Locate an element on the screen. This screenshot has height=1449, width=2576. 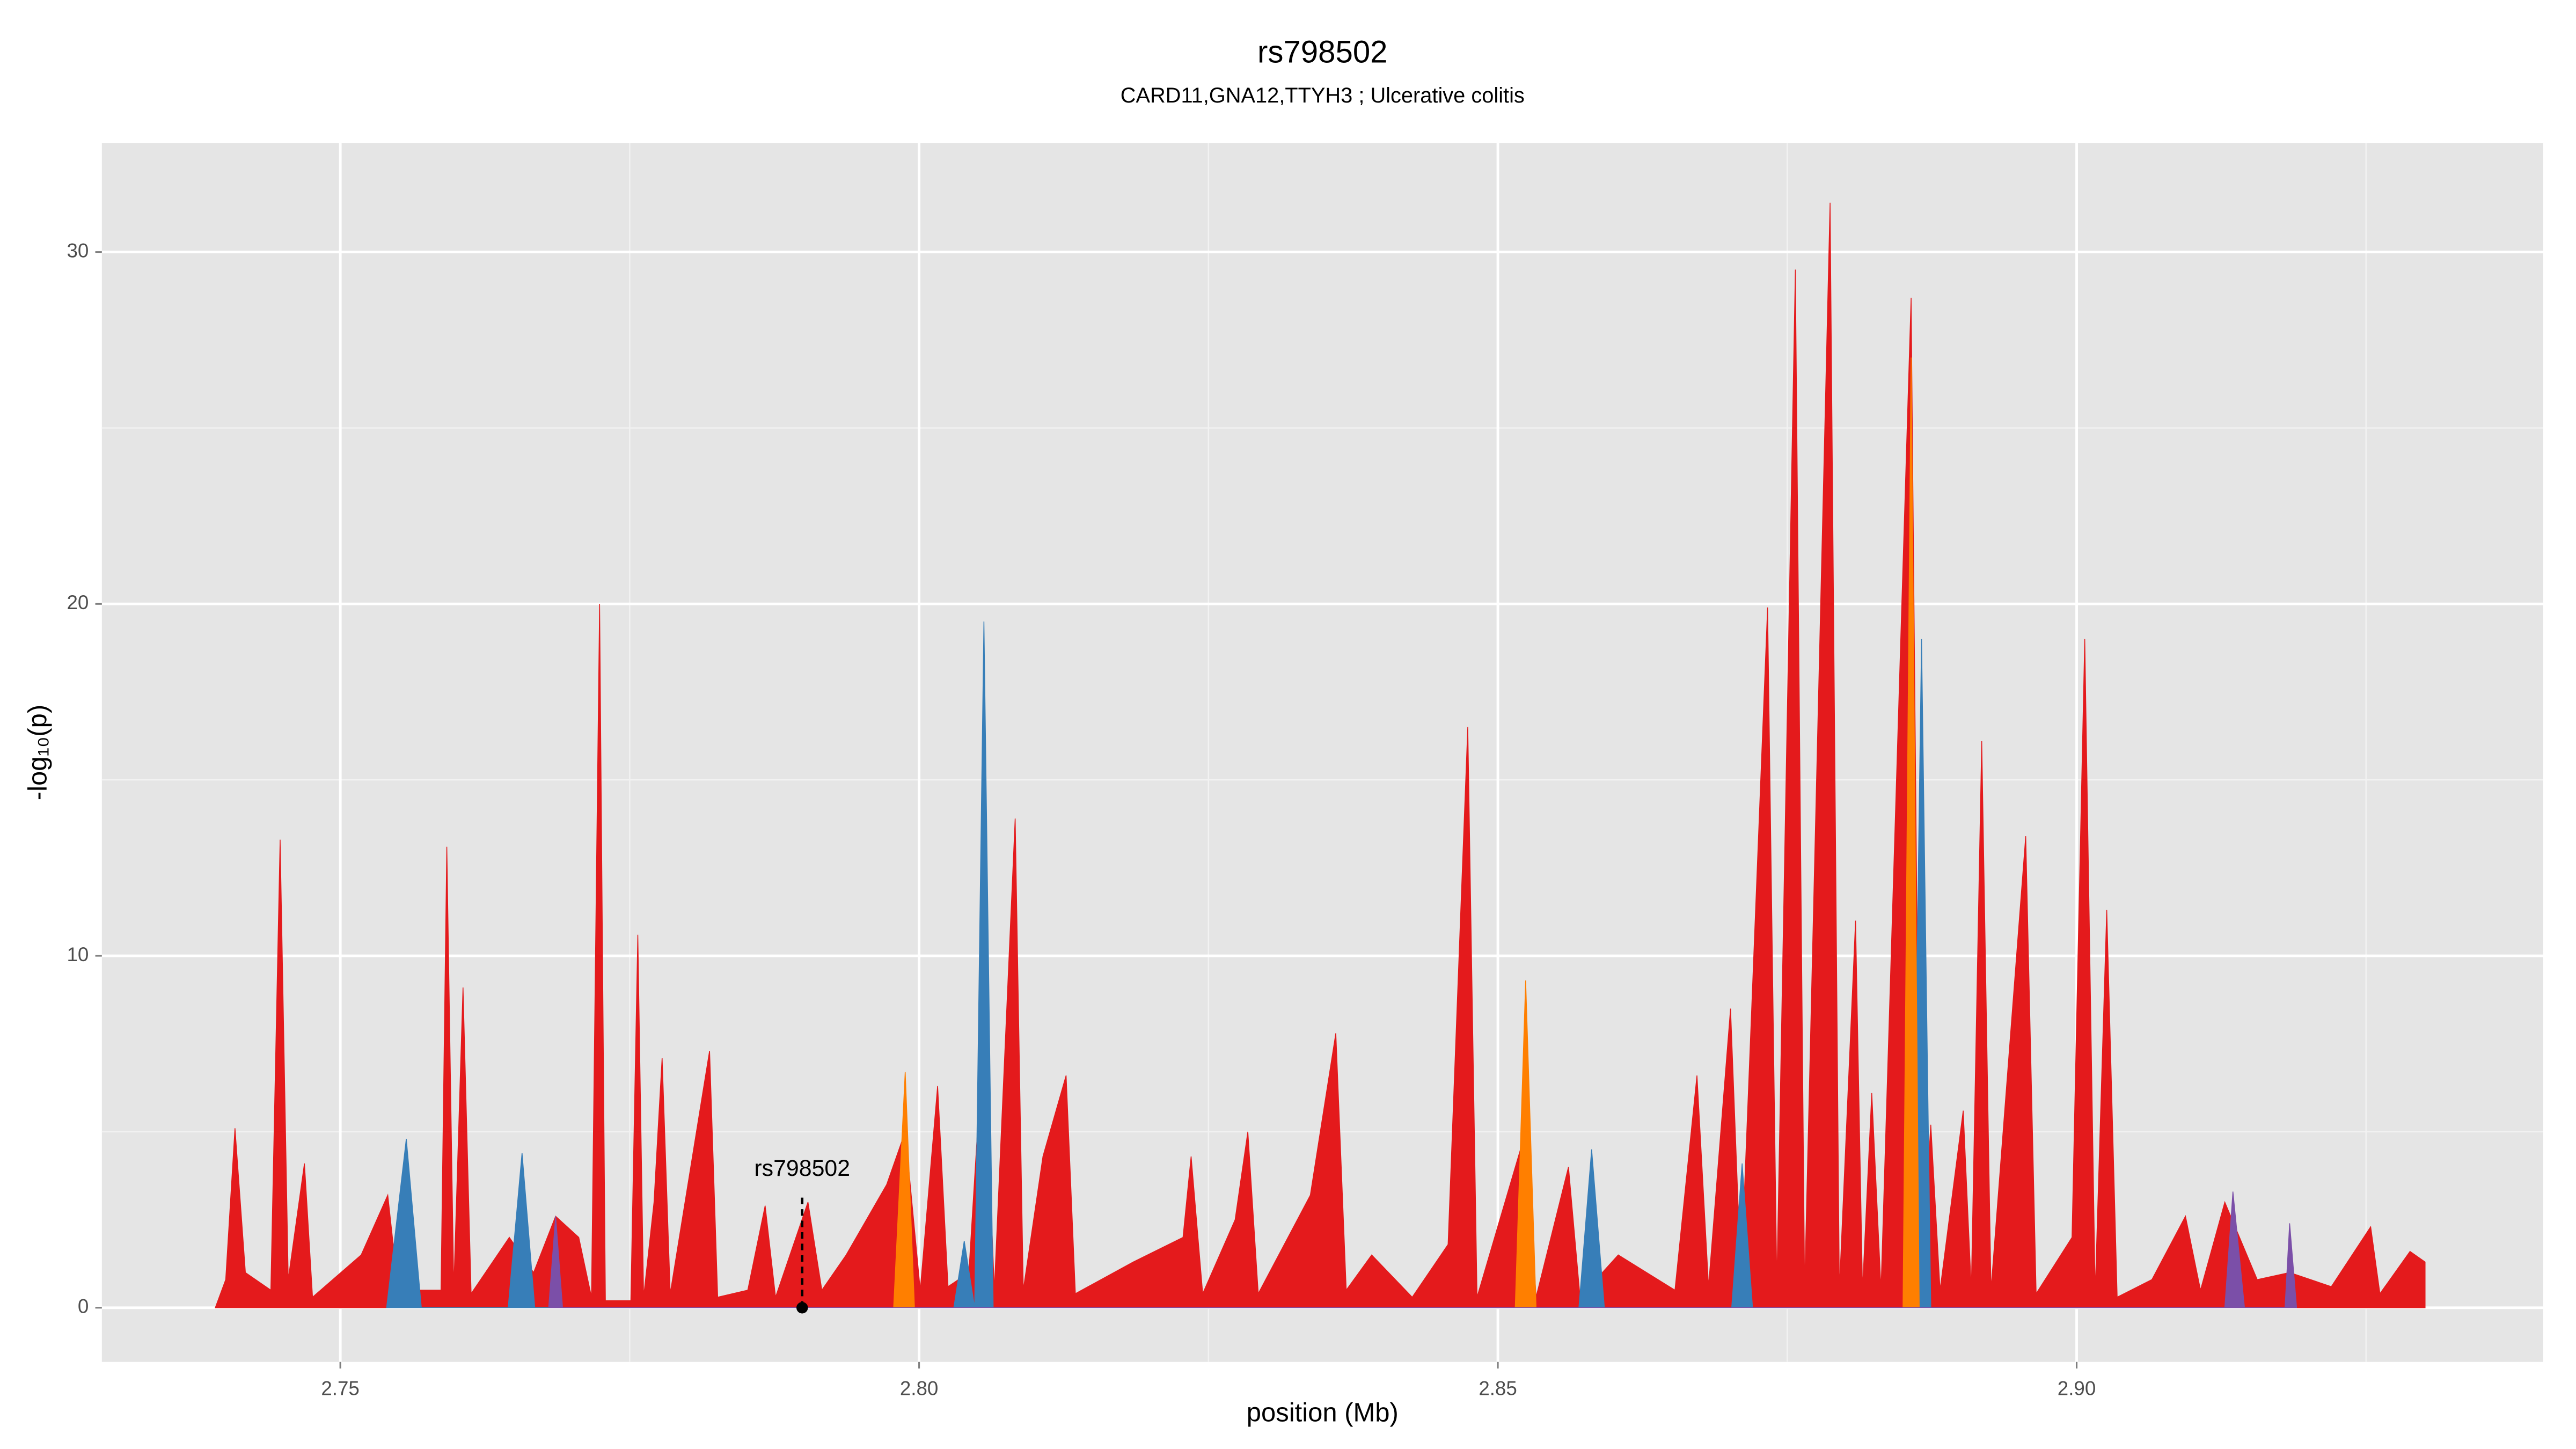
y-axis-label: -log₁₀(p) is located at coordinates (37, 752).